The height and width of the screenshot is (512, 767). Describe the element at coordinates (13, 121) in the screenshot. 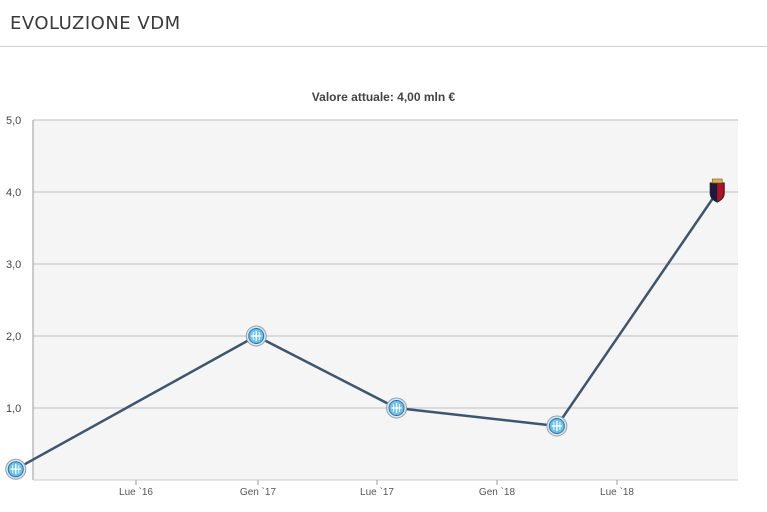

I see `y-tick-label: 5,0` at that location.